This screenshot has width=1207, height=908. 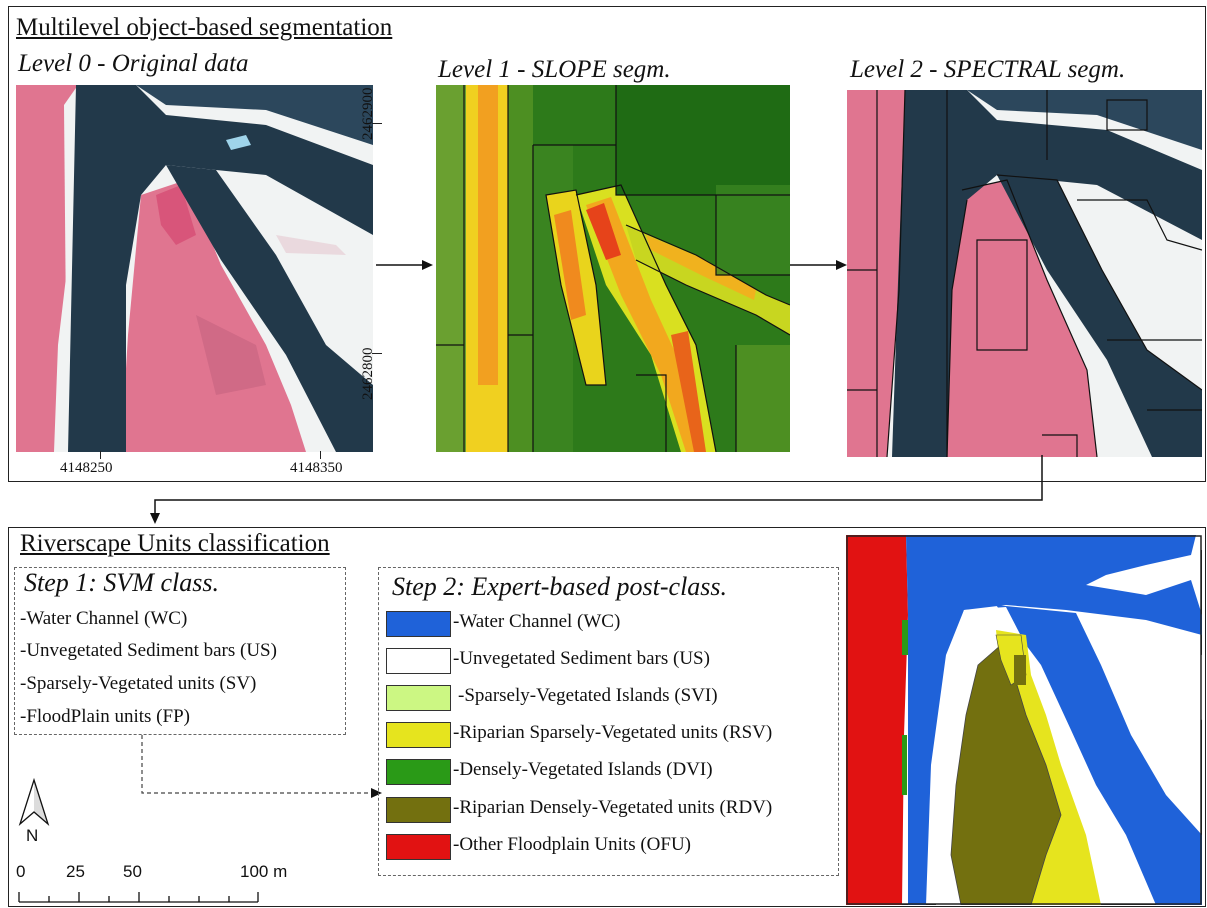 I want to click on legend-label-dvi: -Densely-Vegetated Islands (DVI), so click(x=583, y=769).